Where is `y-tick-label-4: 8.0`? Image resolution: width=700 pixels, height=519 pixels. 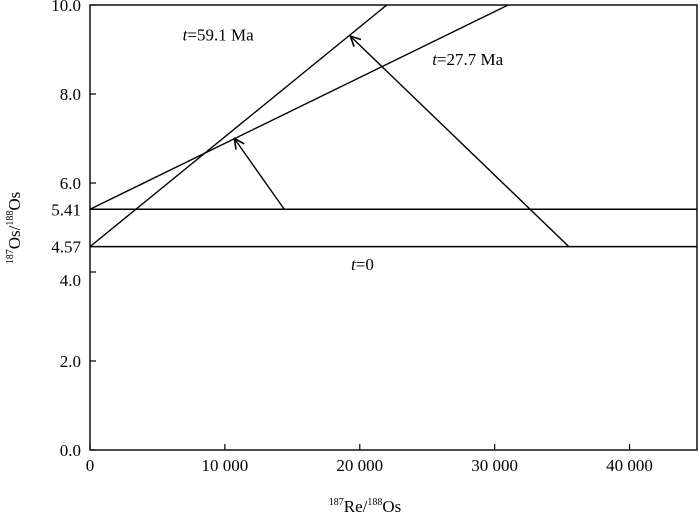
y-tick-label-4: 8.0 is located at coordinates (70, 94).